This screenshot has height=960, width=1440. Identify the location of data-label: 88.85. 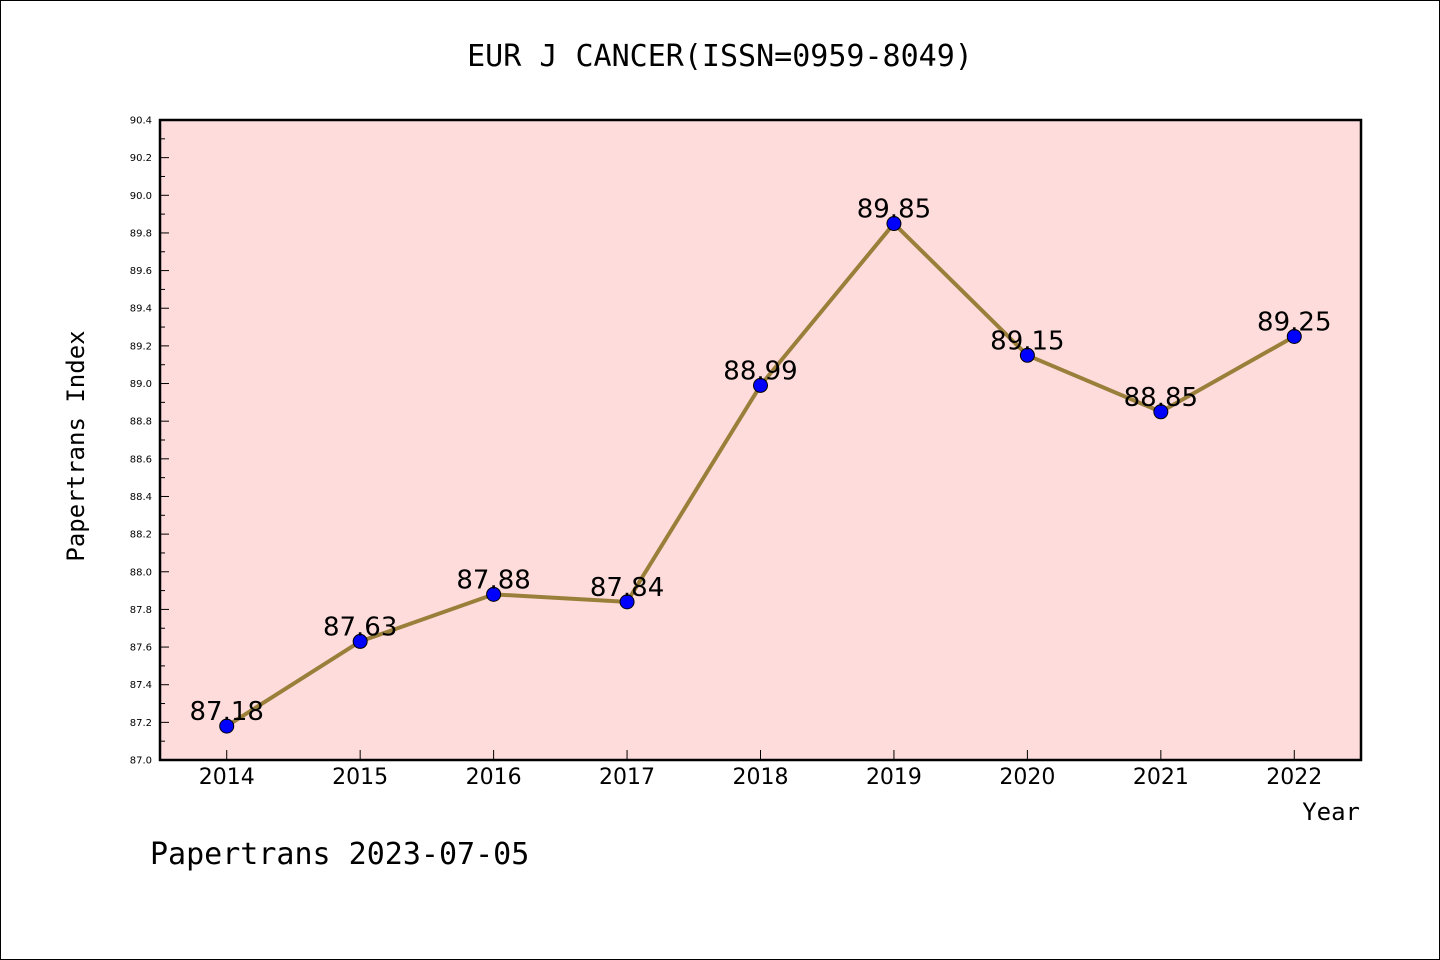
(1161, 398).